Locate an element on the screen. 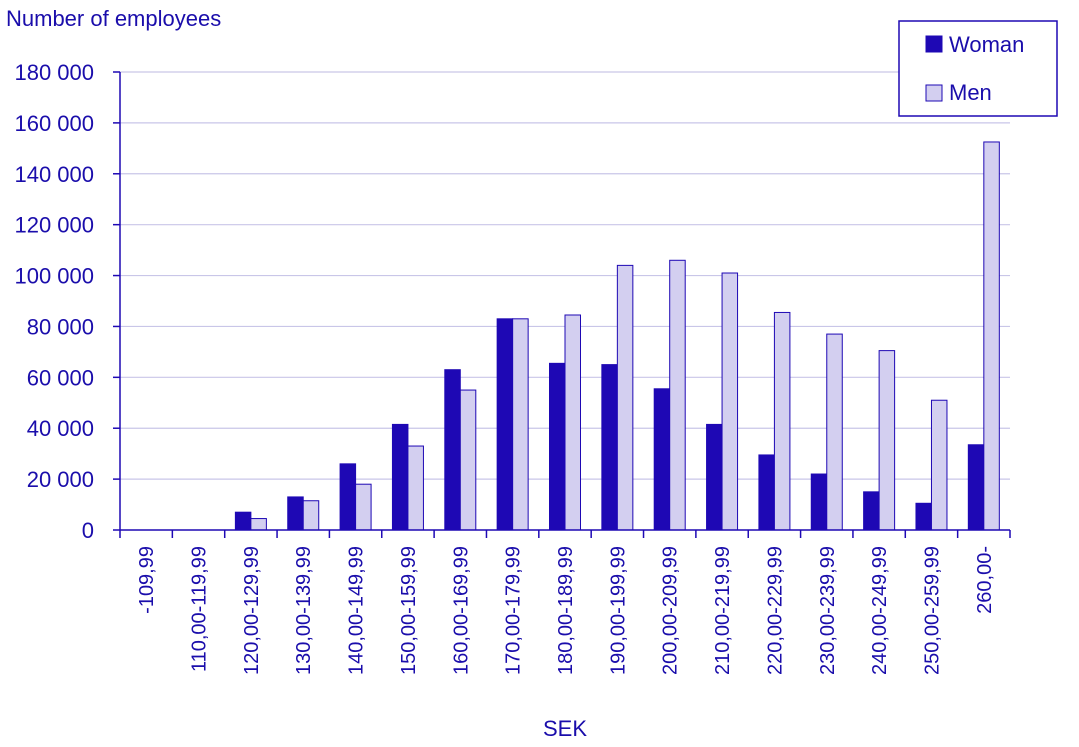  y-tick-label: 140 000 is located at coordinates (54, 174).